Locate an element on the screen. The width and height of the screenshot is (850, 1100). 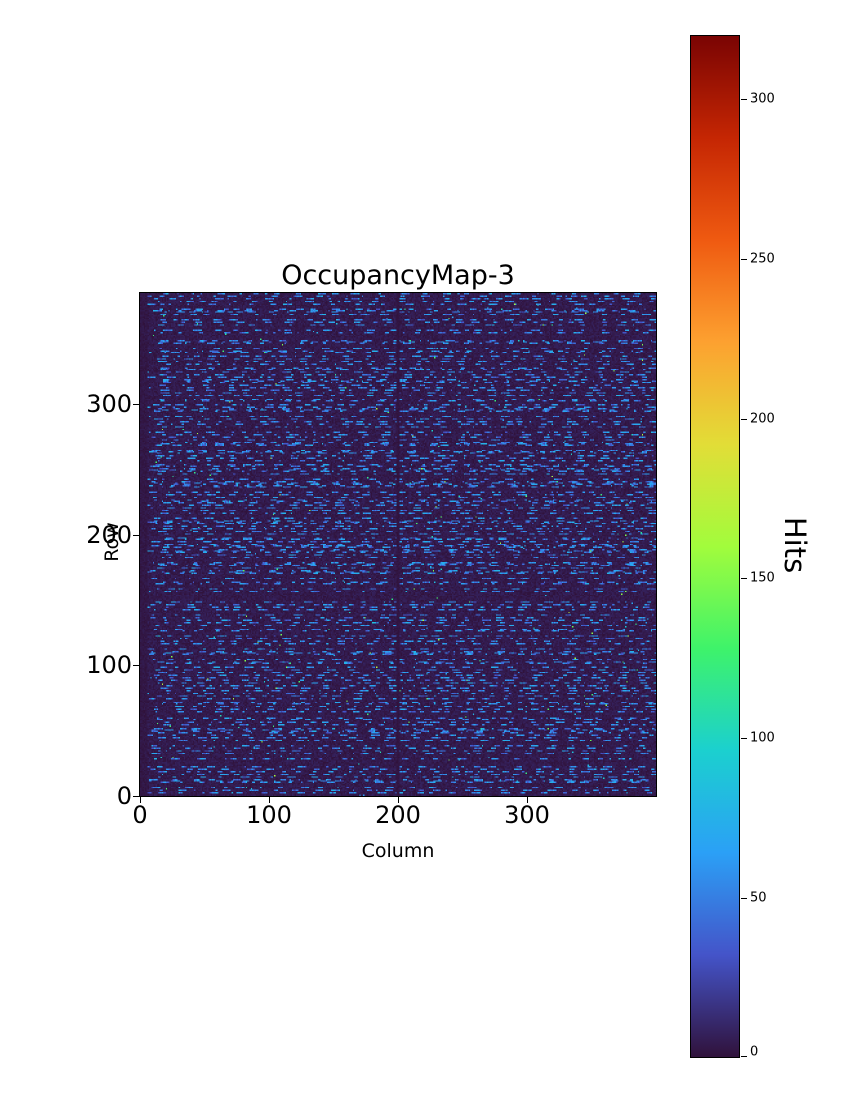
x-tick-label: 0 is located at coordinates (140, 815).